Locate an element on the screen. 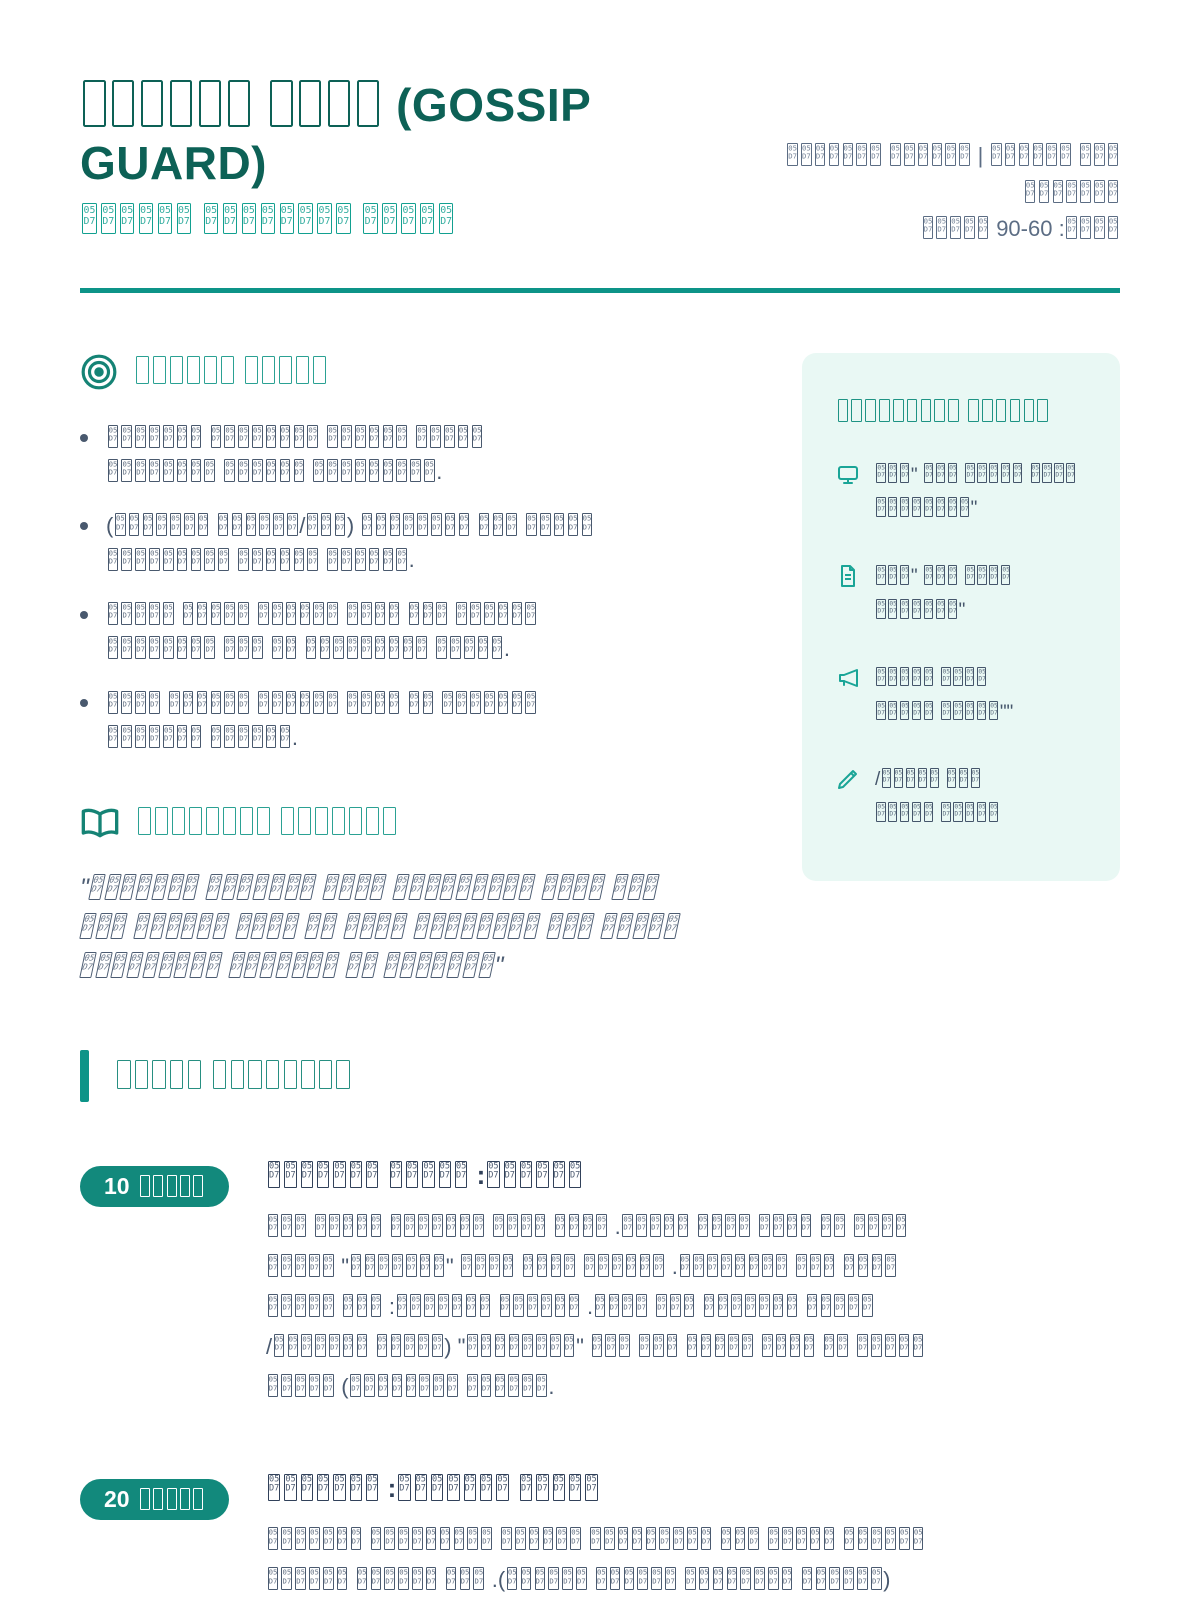 The image size is (1200, 1600). step-content: : . "" . : . / ) "" ( . is located at coordinates (595, 1283).